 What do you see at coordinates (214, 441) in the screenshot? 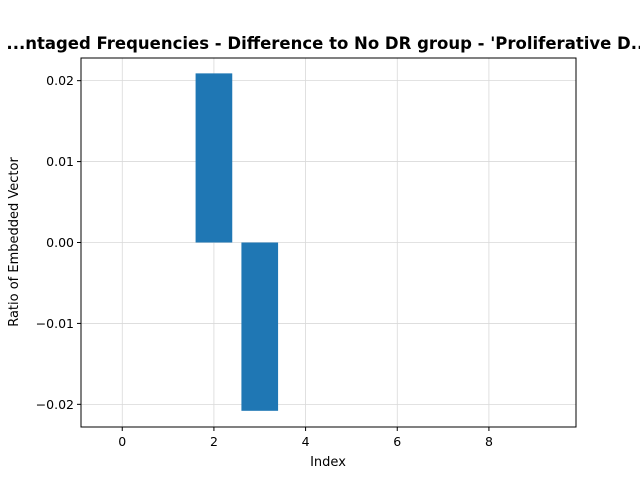
I see `x-tick-label: 2` at bounding box center [214, 441].